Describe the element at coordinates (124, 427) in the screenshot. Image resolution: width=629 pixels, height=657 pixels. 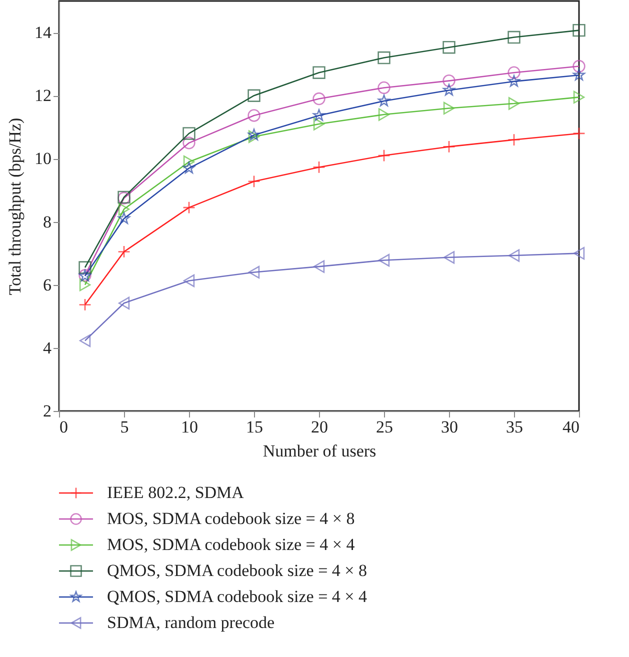
I see `x-tick-label: 5` at that location.